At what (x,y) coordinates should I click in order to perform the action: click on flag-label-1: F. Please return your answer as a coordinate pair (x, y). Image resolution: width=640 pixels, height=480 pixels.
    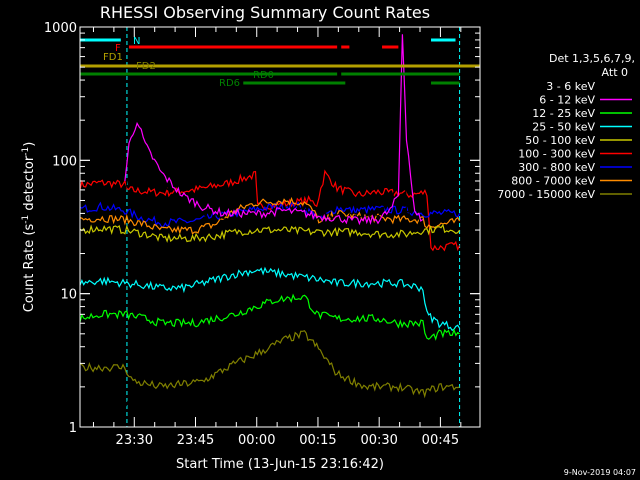
    Looking at the image, I should click on (118, 48).